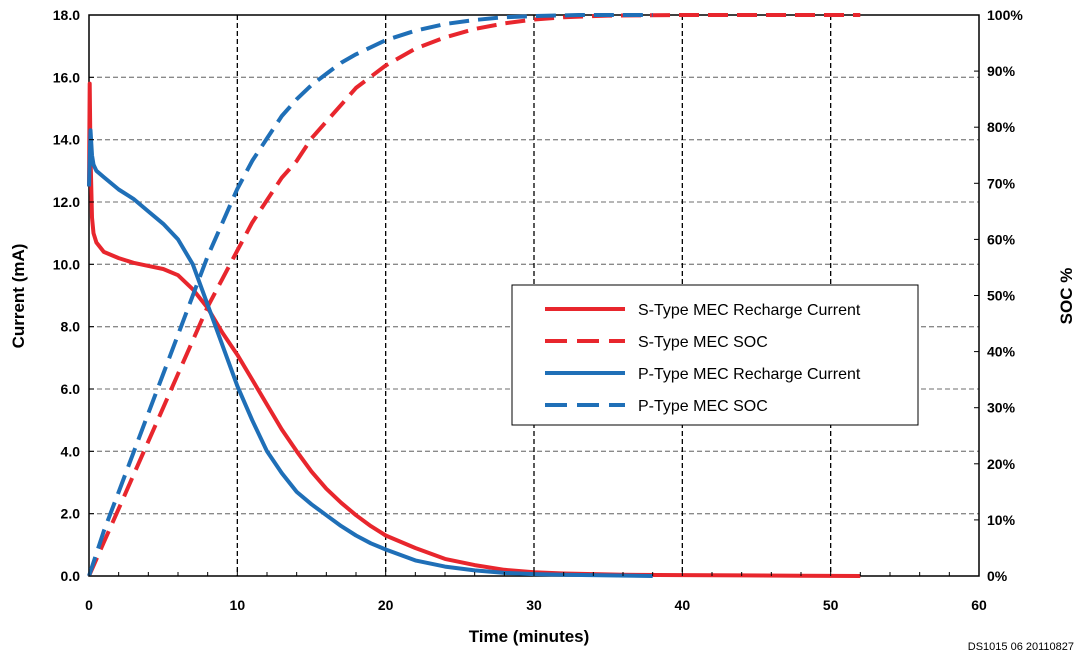  I want to click on x-tick-label: 0, so click(89, 605).